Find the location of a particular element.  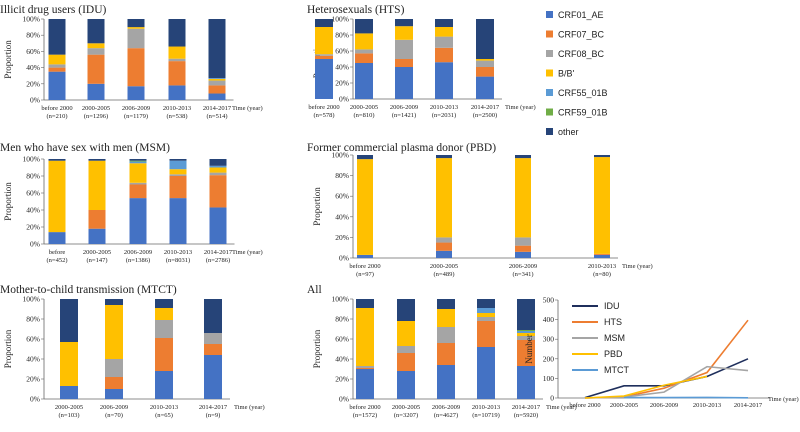

x-tick-n: (n=10719) is located at coordinates (486, 415).